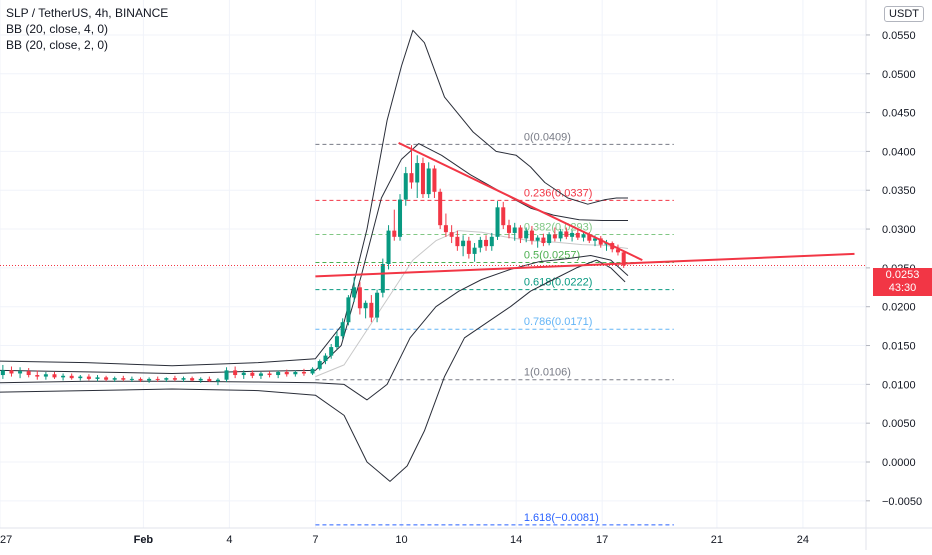 This screenshot has height=555, width=932. What do you see at coordinates (472, 304) in the screenshot?
I see `bb-basis-line` at bounding box center [472, 304].